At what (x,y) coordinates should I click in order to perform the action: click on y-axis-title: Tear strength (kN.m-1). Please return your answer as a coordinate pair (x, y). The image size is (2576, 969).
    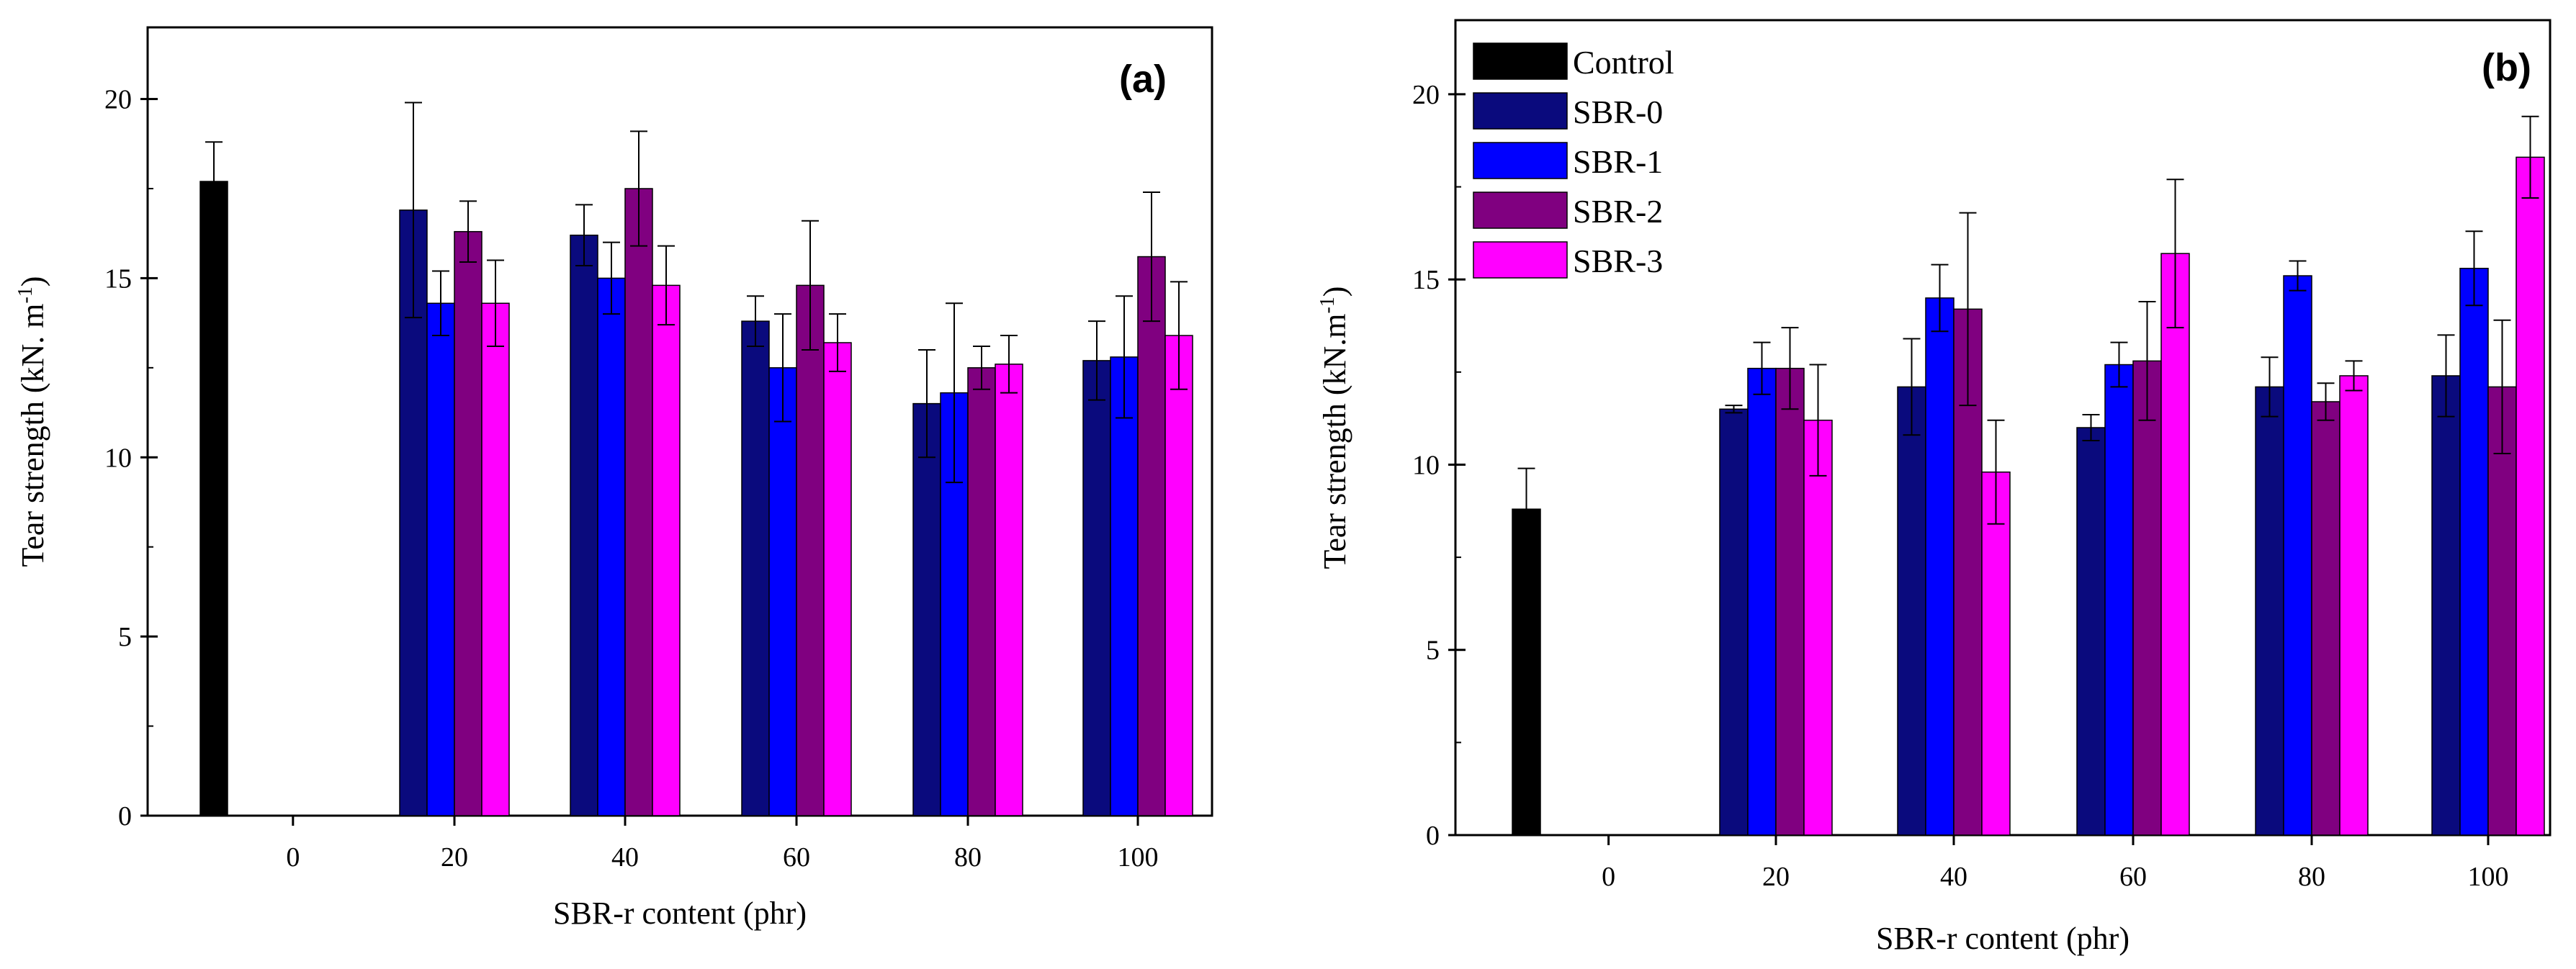
    Looking at the image, I should click on (1334, 428).